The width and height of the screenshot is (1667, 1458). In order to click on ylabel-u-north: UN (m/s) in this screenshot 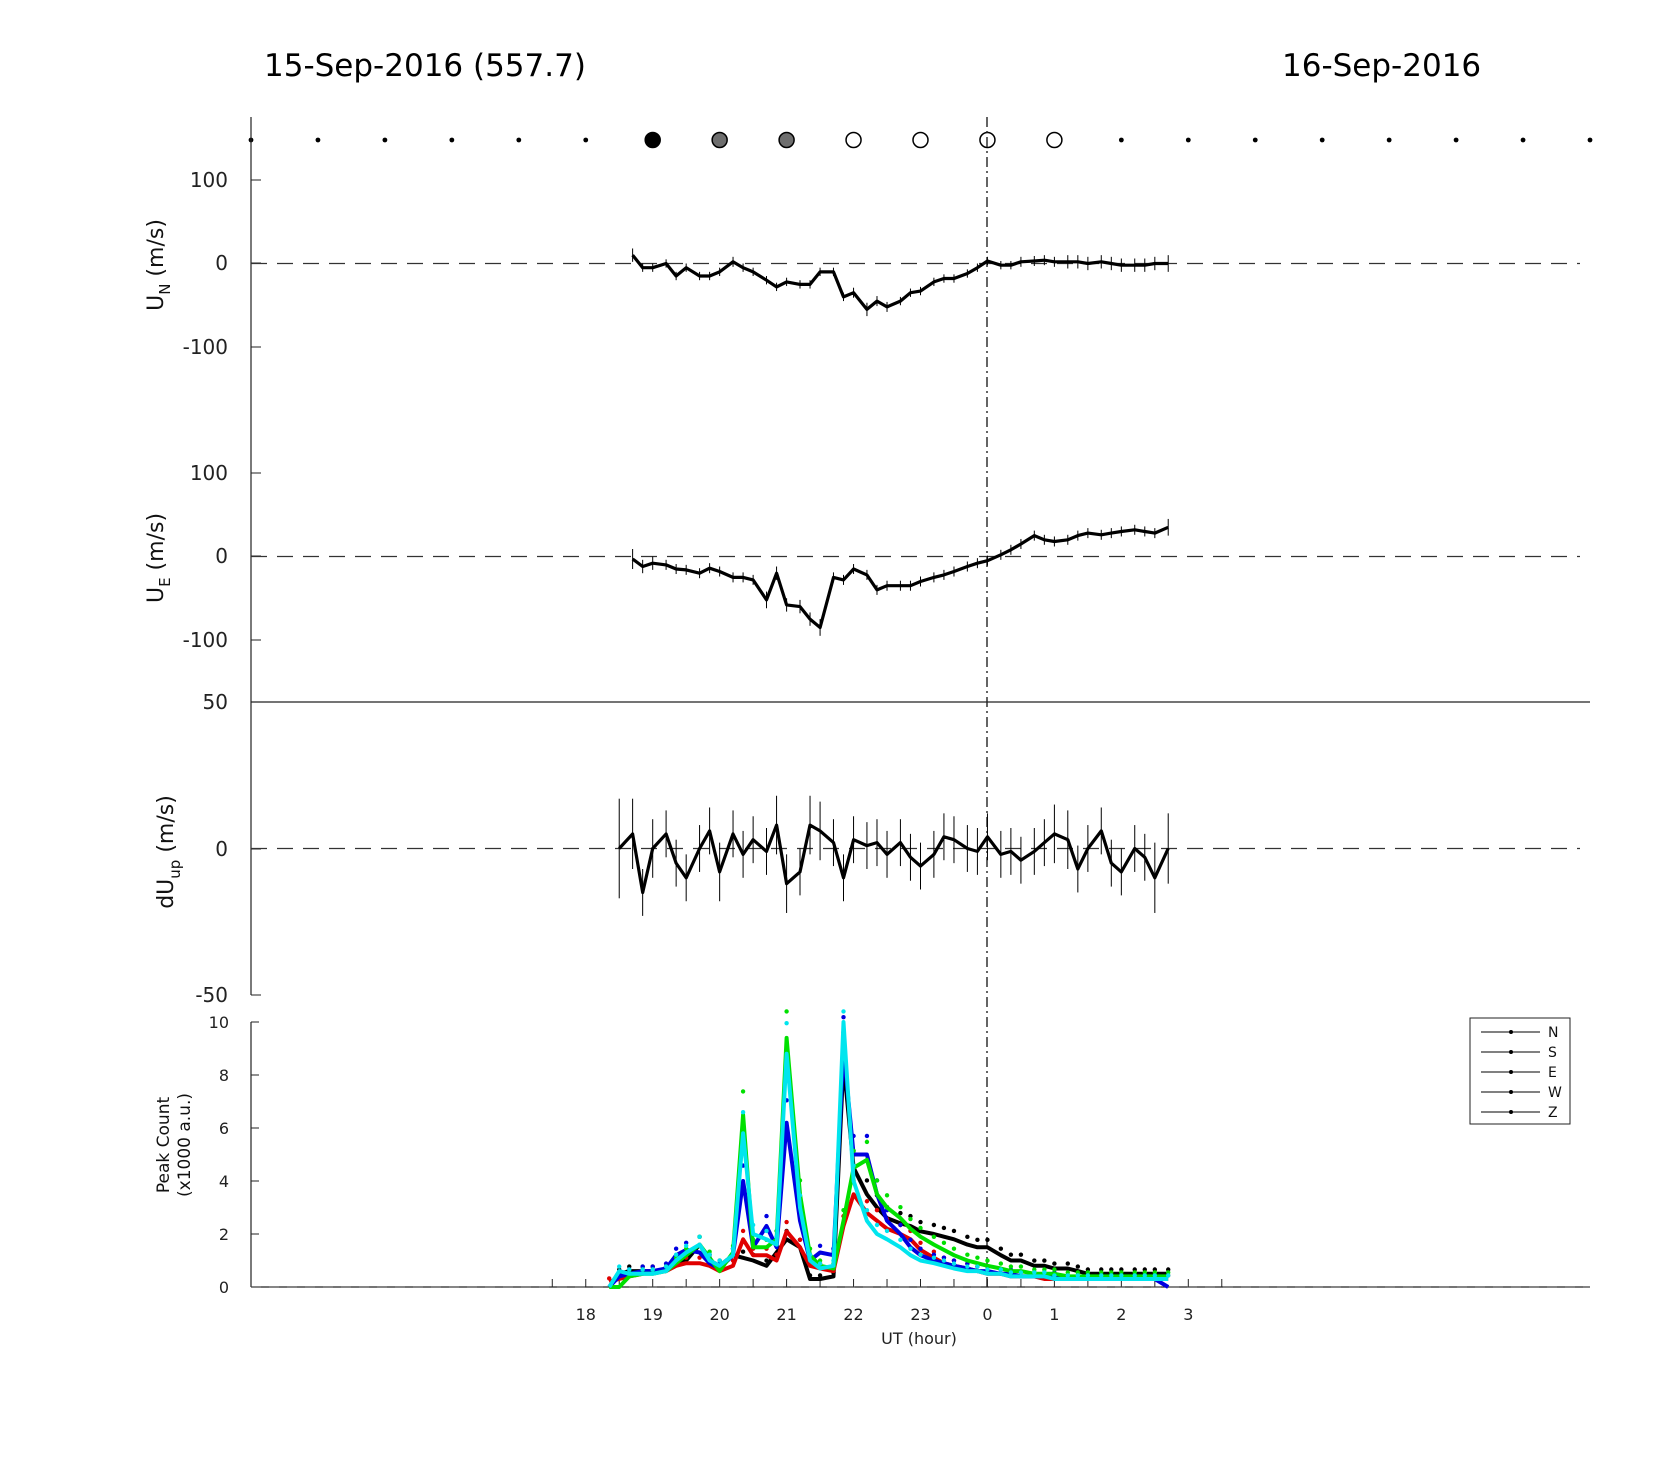, I will do `click(159, 265)`.